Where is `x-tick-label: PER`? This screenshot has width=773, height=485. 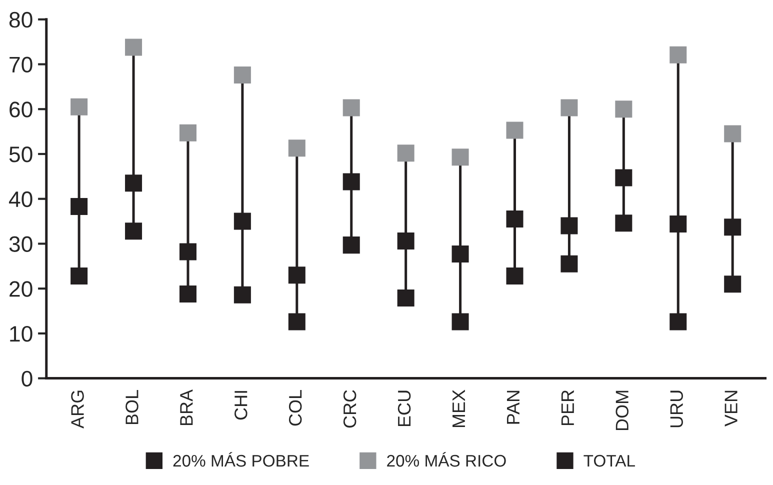 x-tick-label: PER is located at coordinates (567, 408).